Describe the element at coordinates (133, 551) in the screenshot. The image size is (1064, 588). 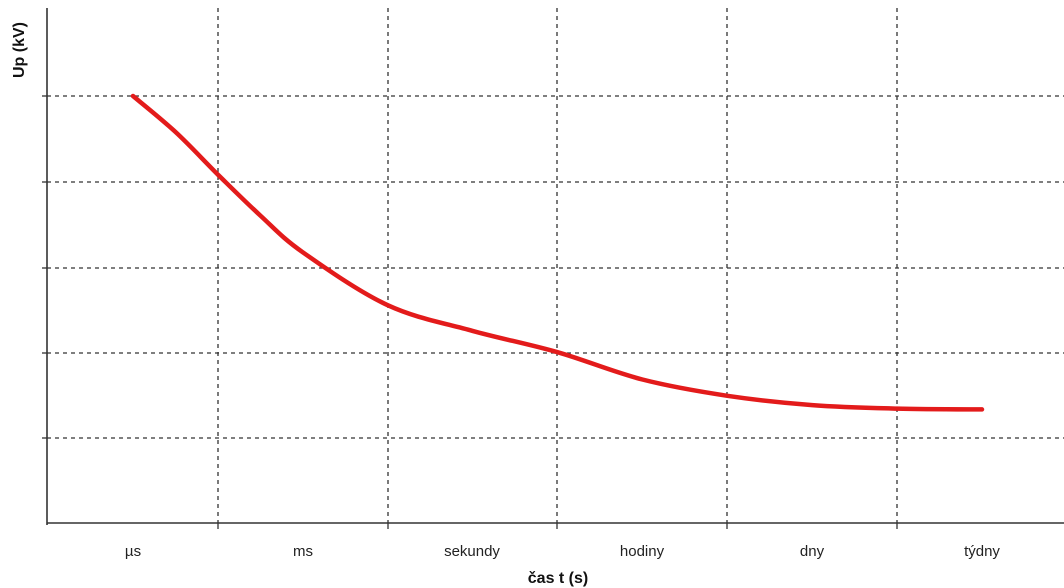
I see `x-tick-label: µs` at that location.